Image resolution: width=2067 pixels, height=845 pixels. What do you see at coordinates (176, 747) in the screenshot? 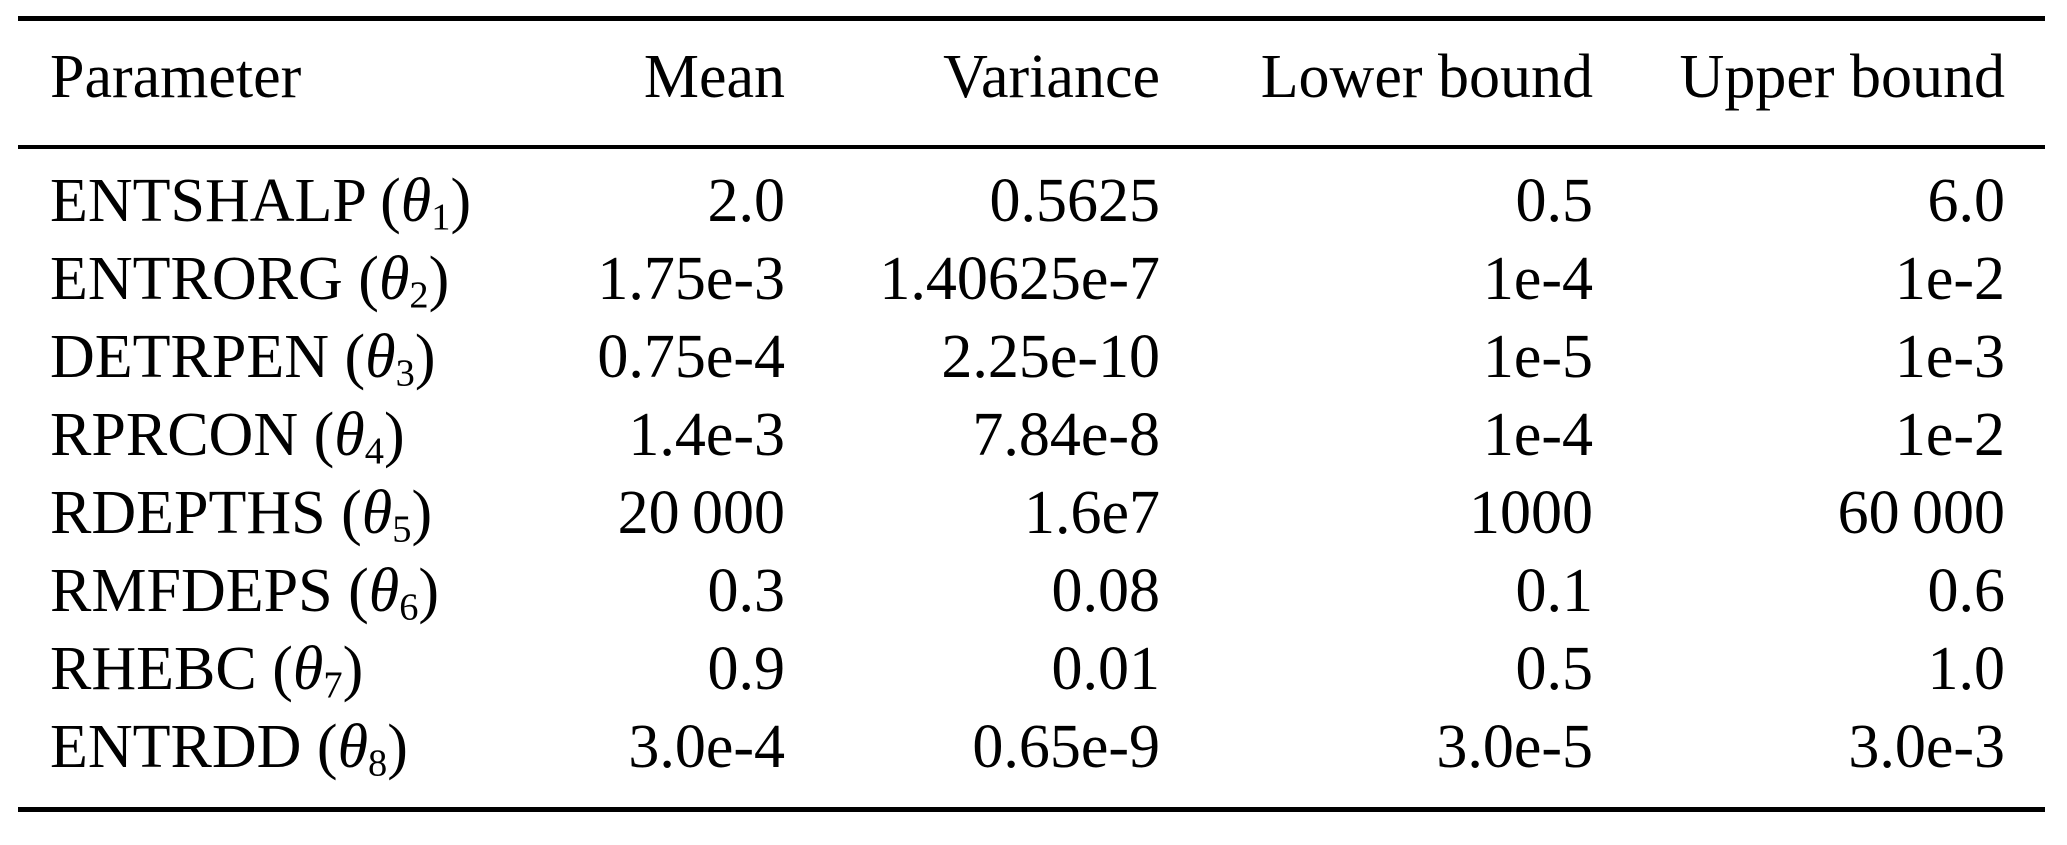
I see `parameter-name: ENTRDD` at bounding box center [176, 747].